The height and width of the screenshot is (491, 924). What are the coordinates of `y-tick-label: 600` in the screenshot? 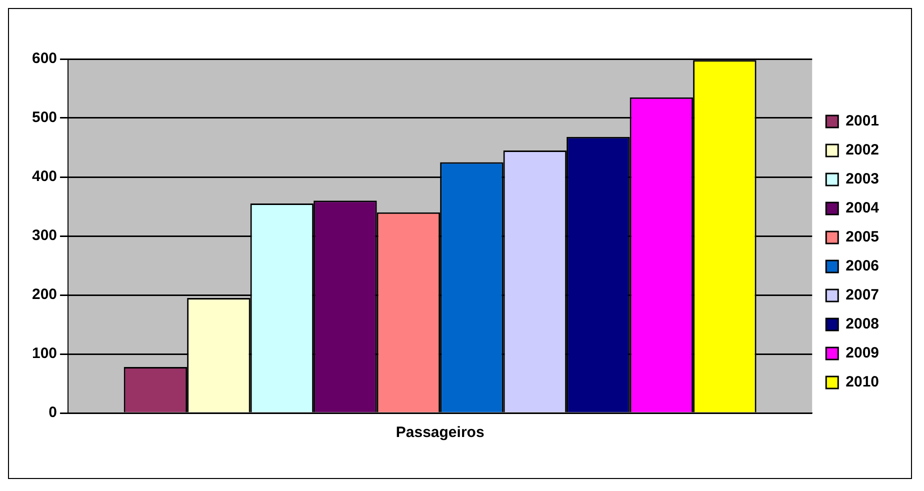 It's located at (45, 59).